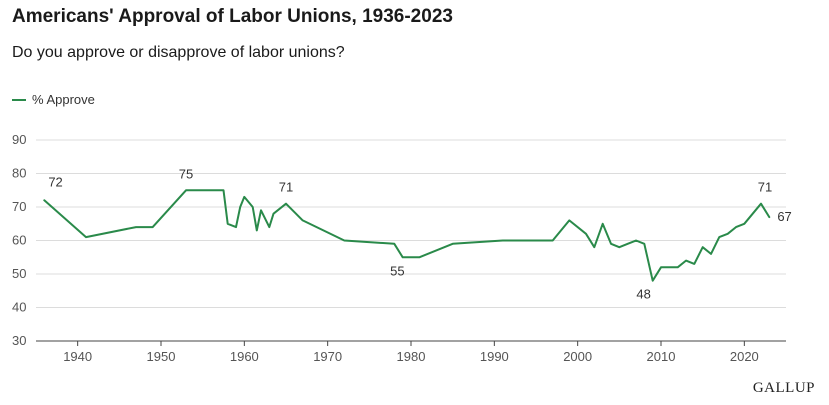  What do you see at coordinates (411, 356) in the screenshot?
I see `x-tick-label: 1980` at bounding box center [411, 356].